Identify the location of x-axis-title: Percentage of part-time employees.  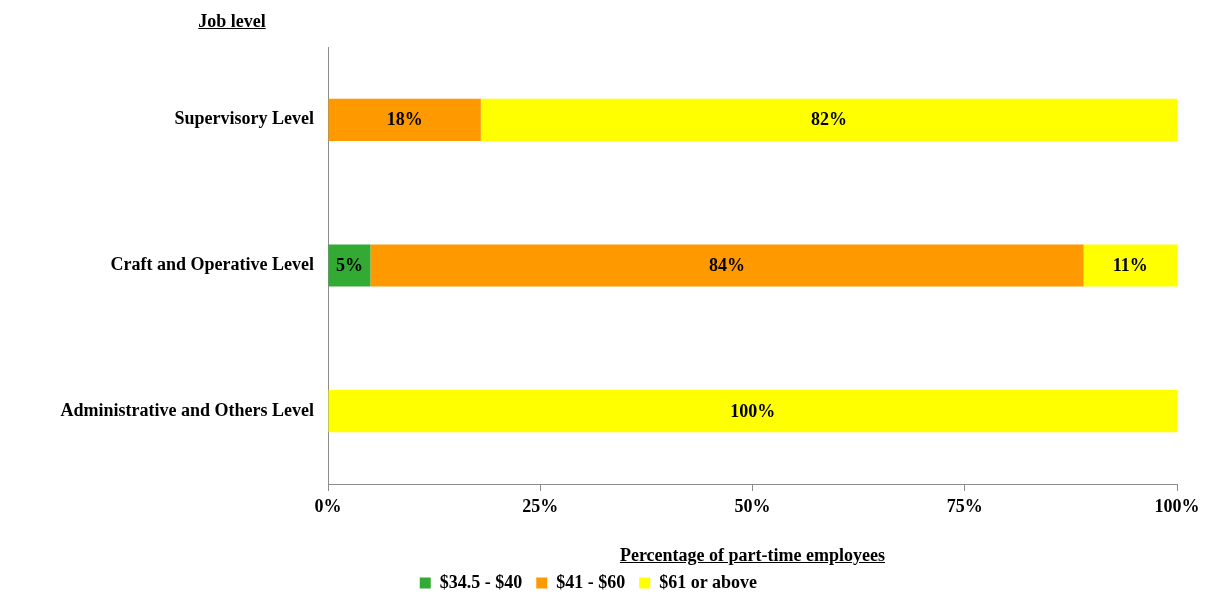
(752, 555).